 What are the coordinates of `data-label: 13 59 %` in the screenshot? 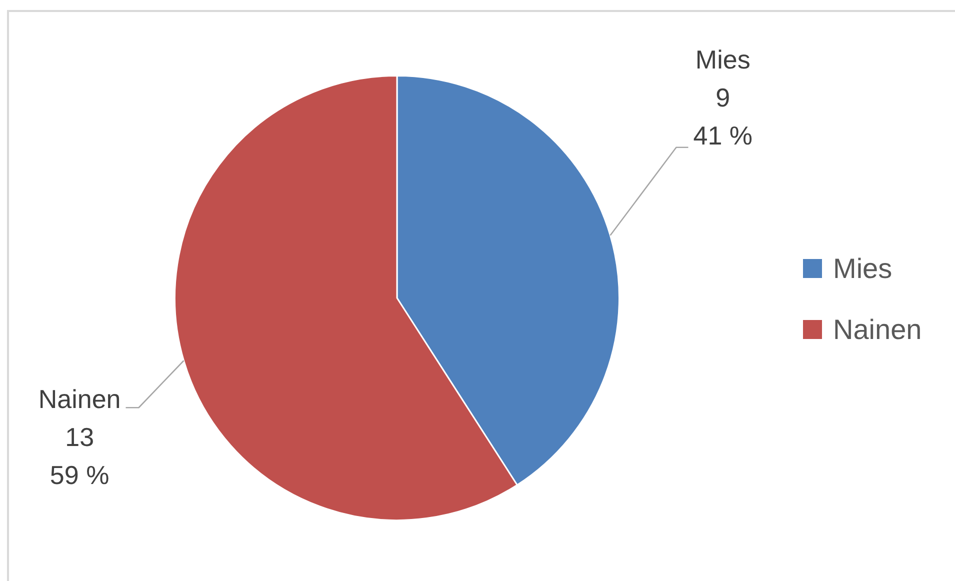 It's located at (80, 456).